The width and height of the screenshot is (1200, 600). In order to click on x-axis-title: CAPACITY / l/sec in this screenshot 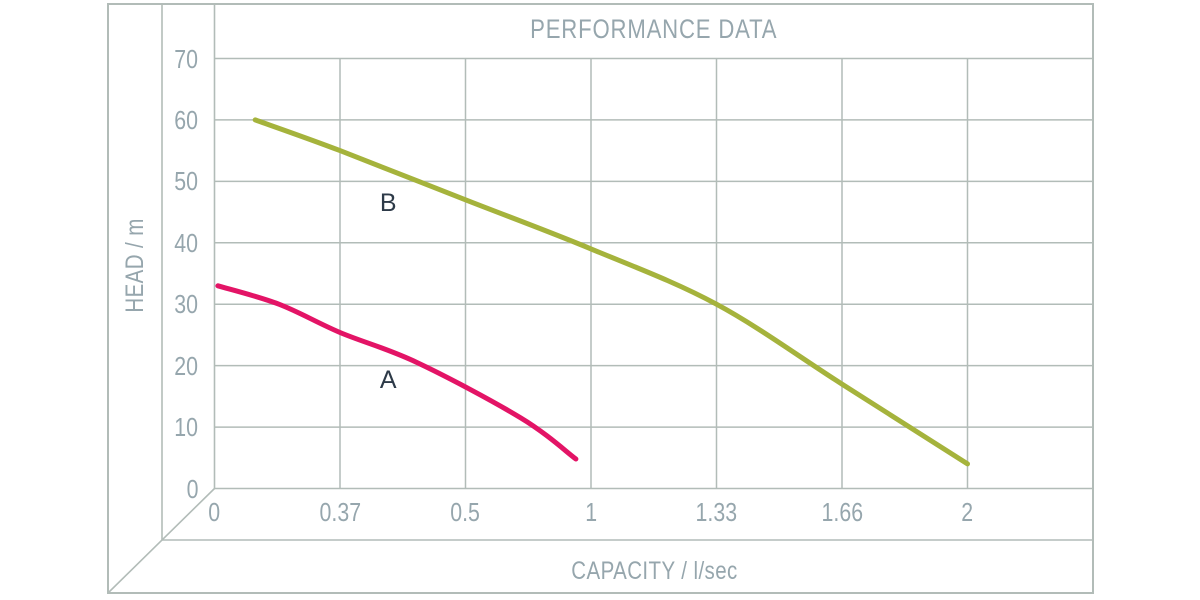, I will do `click(654, 571)`.